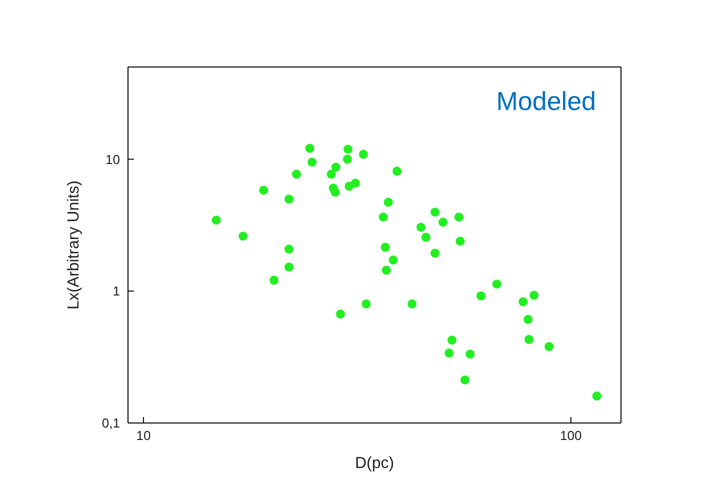 This screenshot has width=709, height=501. Describe the element at coordinates (546, 101) in the screenshot. I see `annotation: Modeled` at that location.